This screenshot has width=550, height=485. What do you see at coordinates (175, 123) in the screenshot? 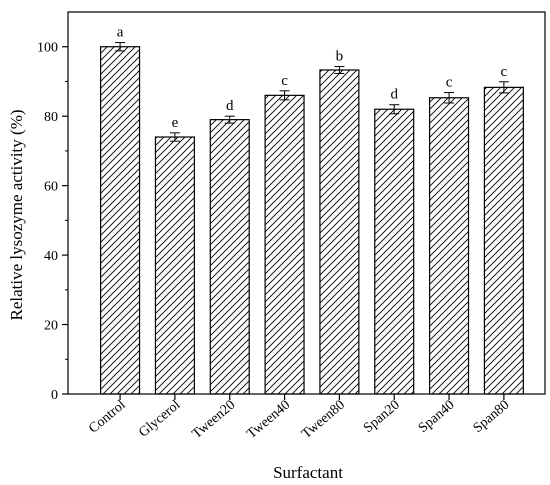
I see `significance-label: e` at bounding box center [175, 123].